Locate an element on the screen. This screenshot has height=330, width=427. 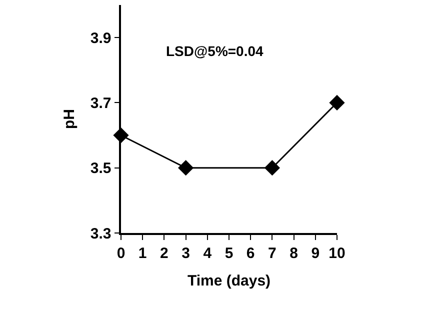
x-tick-label: 6 is located at coordinates (250, 253).